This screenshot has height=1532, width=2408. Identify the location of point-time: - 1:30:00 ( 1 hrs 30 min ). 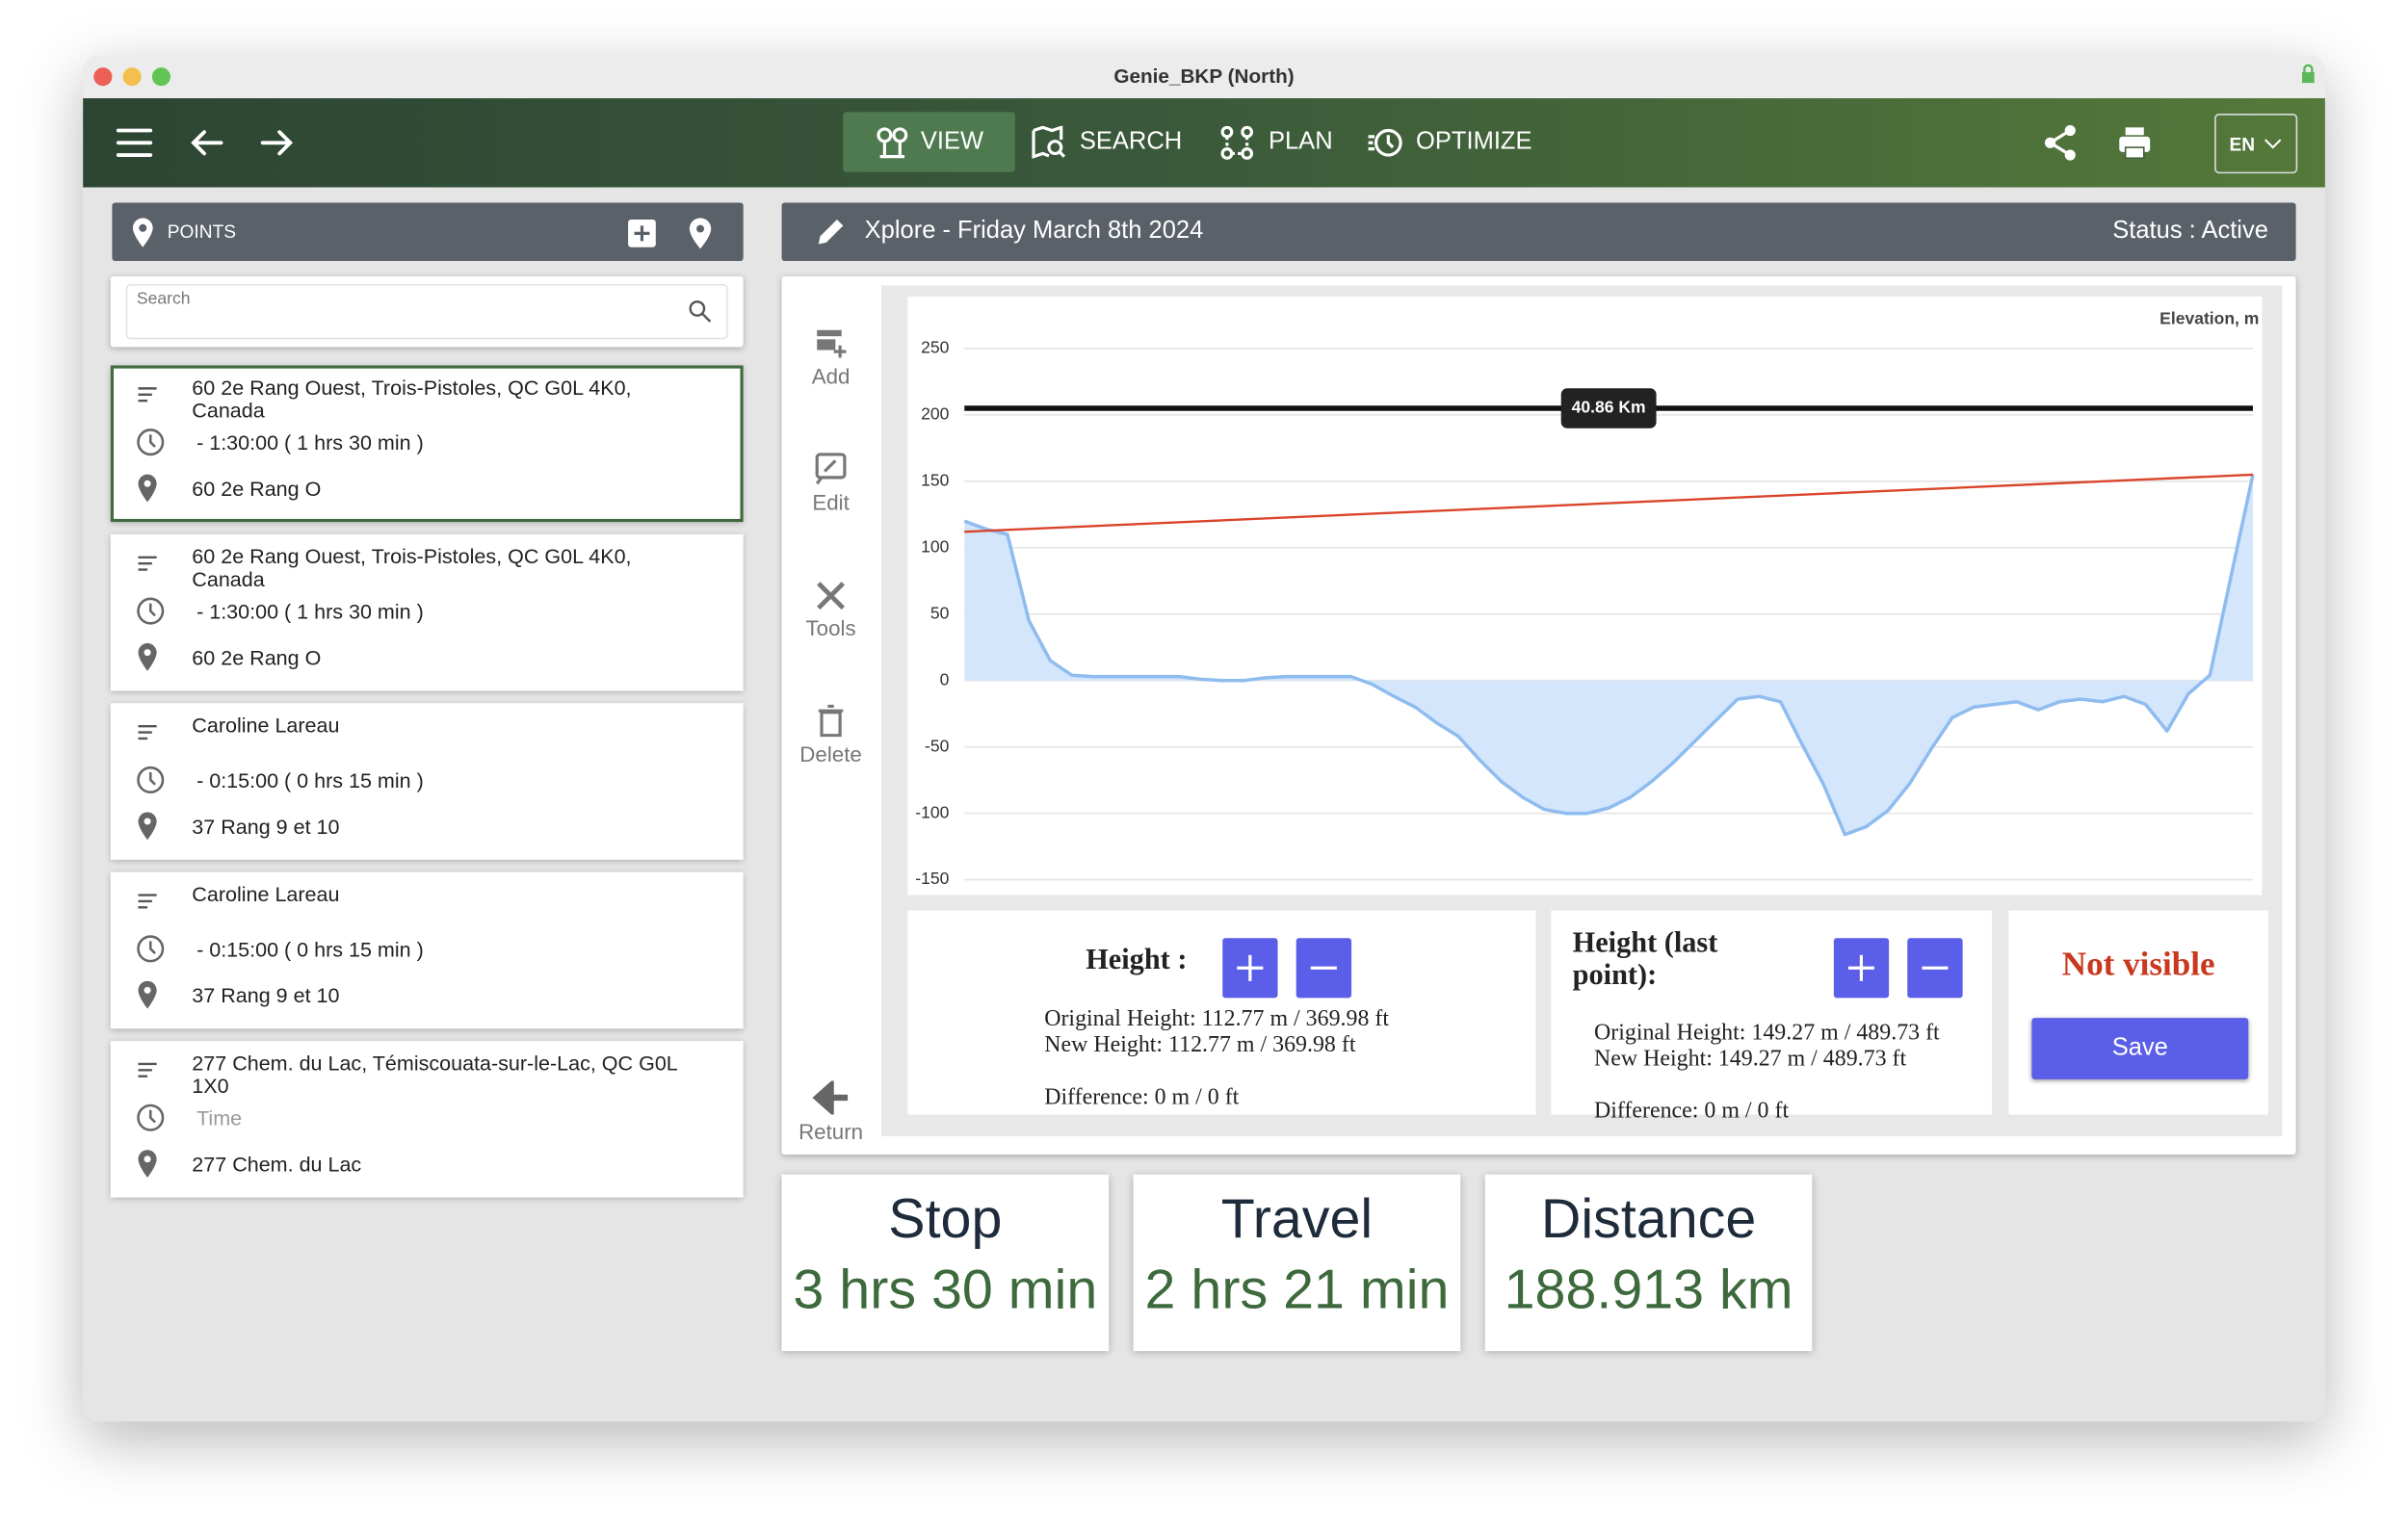
(310, 612).